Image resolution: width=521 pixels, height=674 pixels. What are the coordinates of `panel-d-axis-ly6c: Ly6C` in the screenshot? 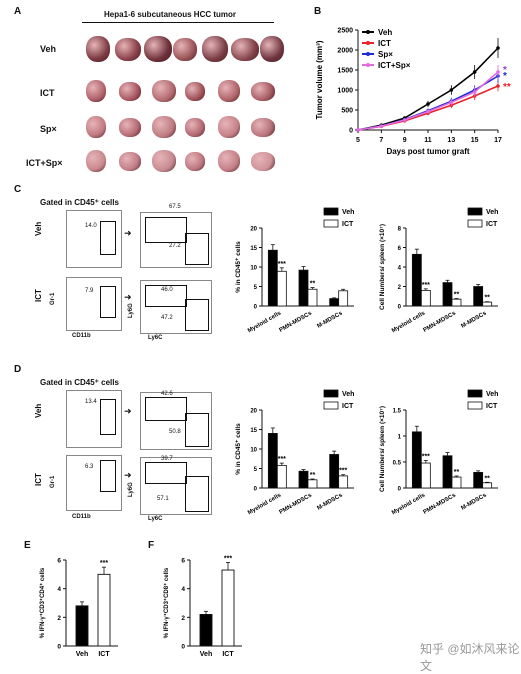 It's located at (155, 519).